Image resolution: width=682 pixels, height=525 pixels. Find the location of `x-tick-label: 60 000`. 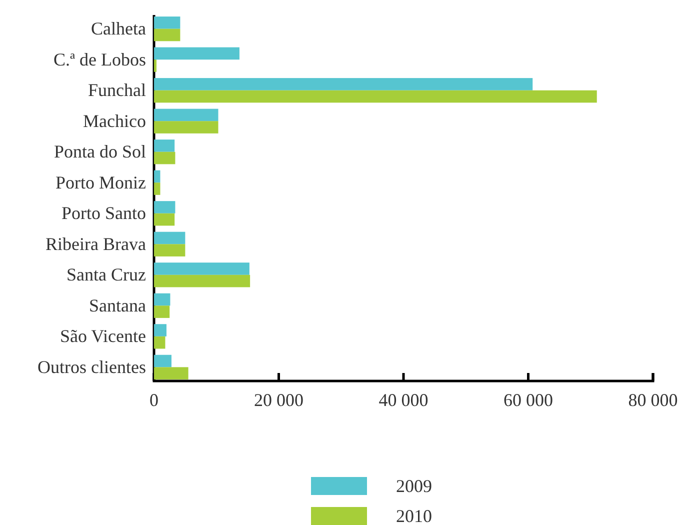

x-tick-label: 60 000 is located at coordinates (528, 400).